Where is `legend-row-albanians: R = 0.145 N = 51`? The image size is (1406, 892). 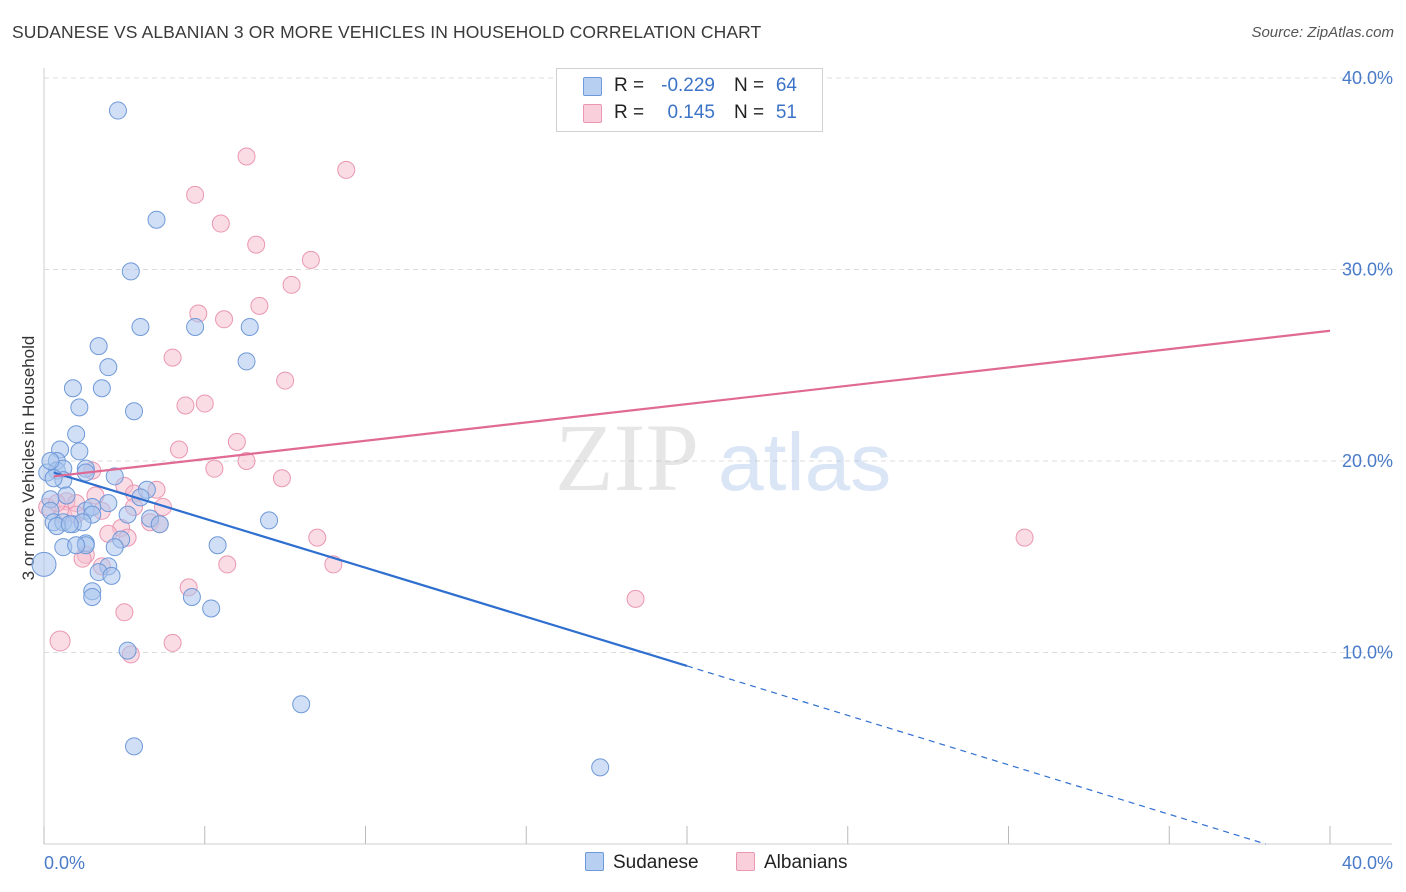 legend-row-albanians: R = 0.145 N = 51 is located at coordinates (689, 114).